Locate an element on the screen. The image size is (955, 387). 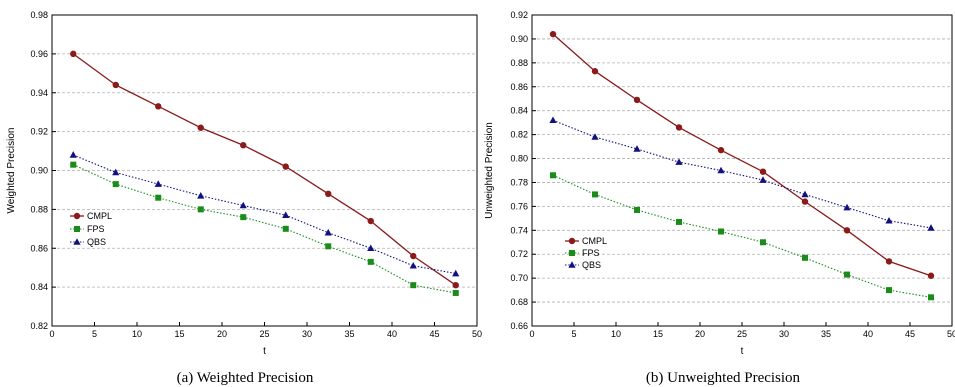
x-tick-label: 5 is located at coordinates (94, 334).